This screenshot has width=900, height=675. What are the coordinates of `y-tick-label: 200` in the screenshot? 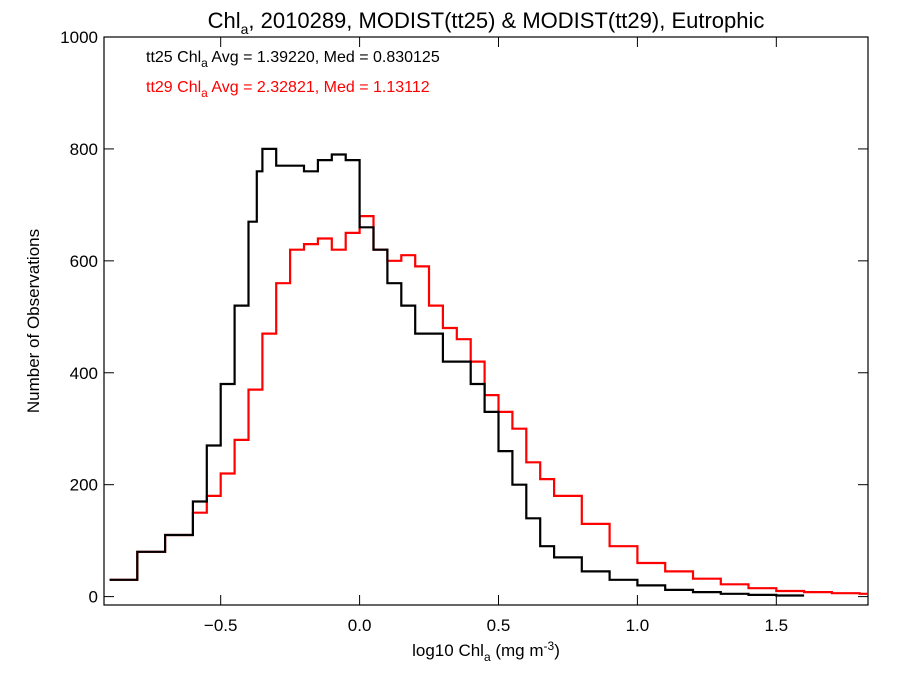 It's located at (84, 485).